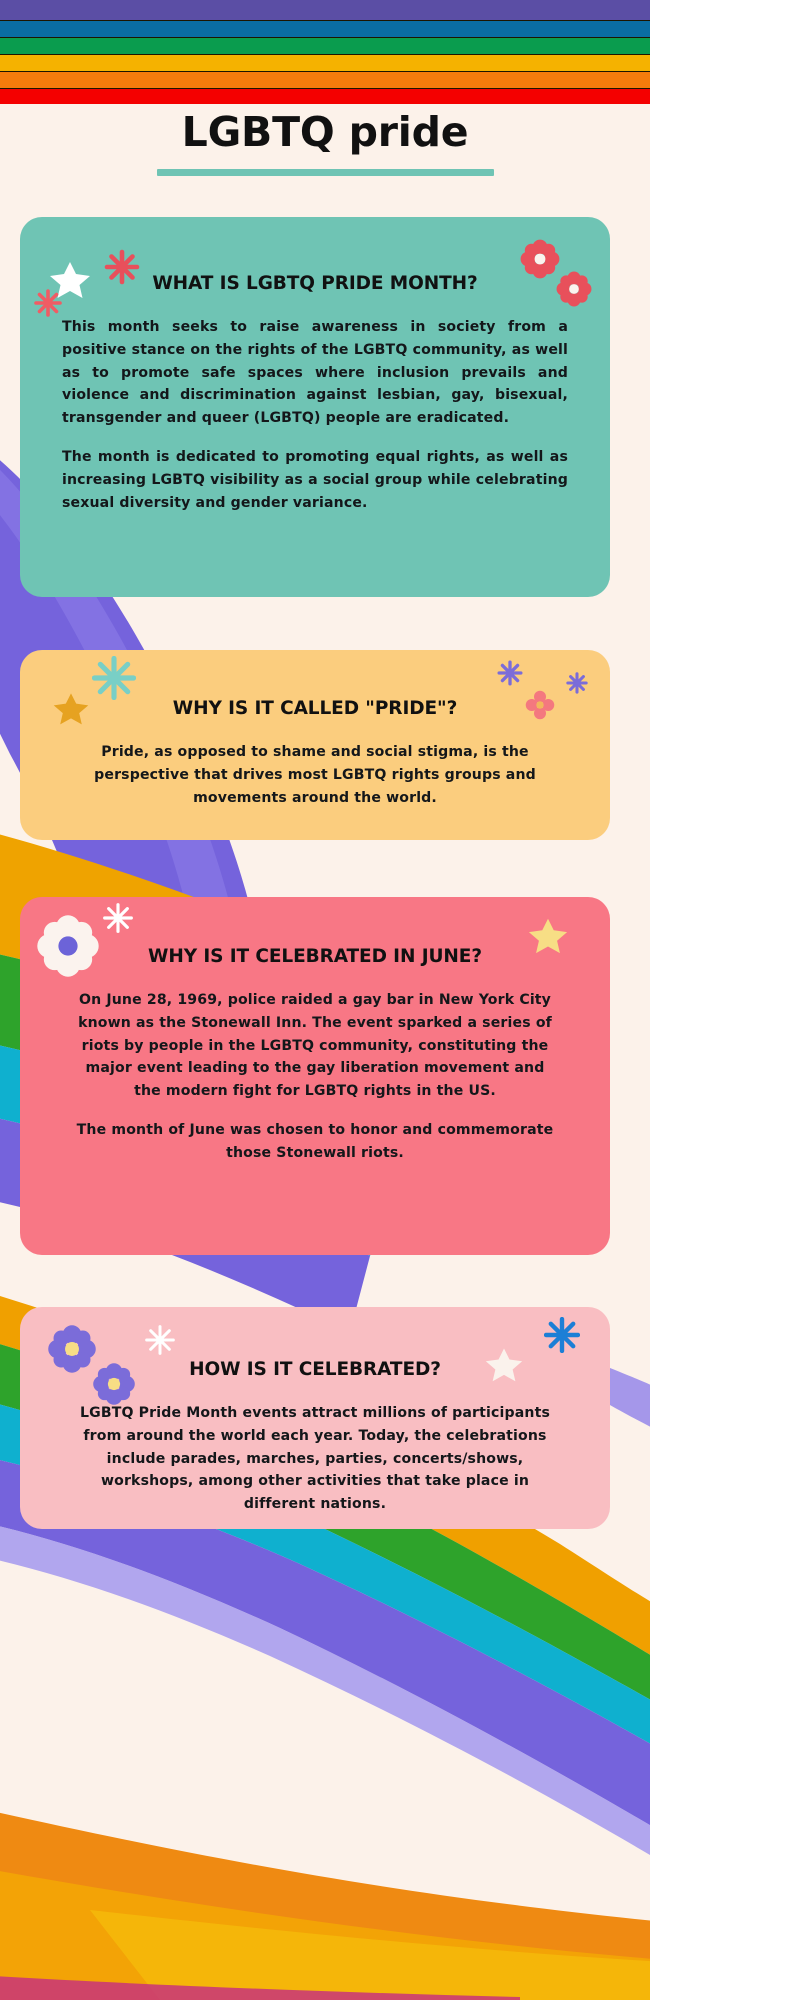 The width and height of the screenshot is (800, 2000). What do you see at coordinates (325, 96) in the screenshot?
I see `red-stripe` at bounding box center [325, 96].